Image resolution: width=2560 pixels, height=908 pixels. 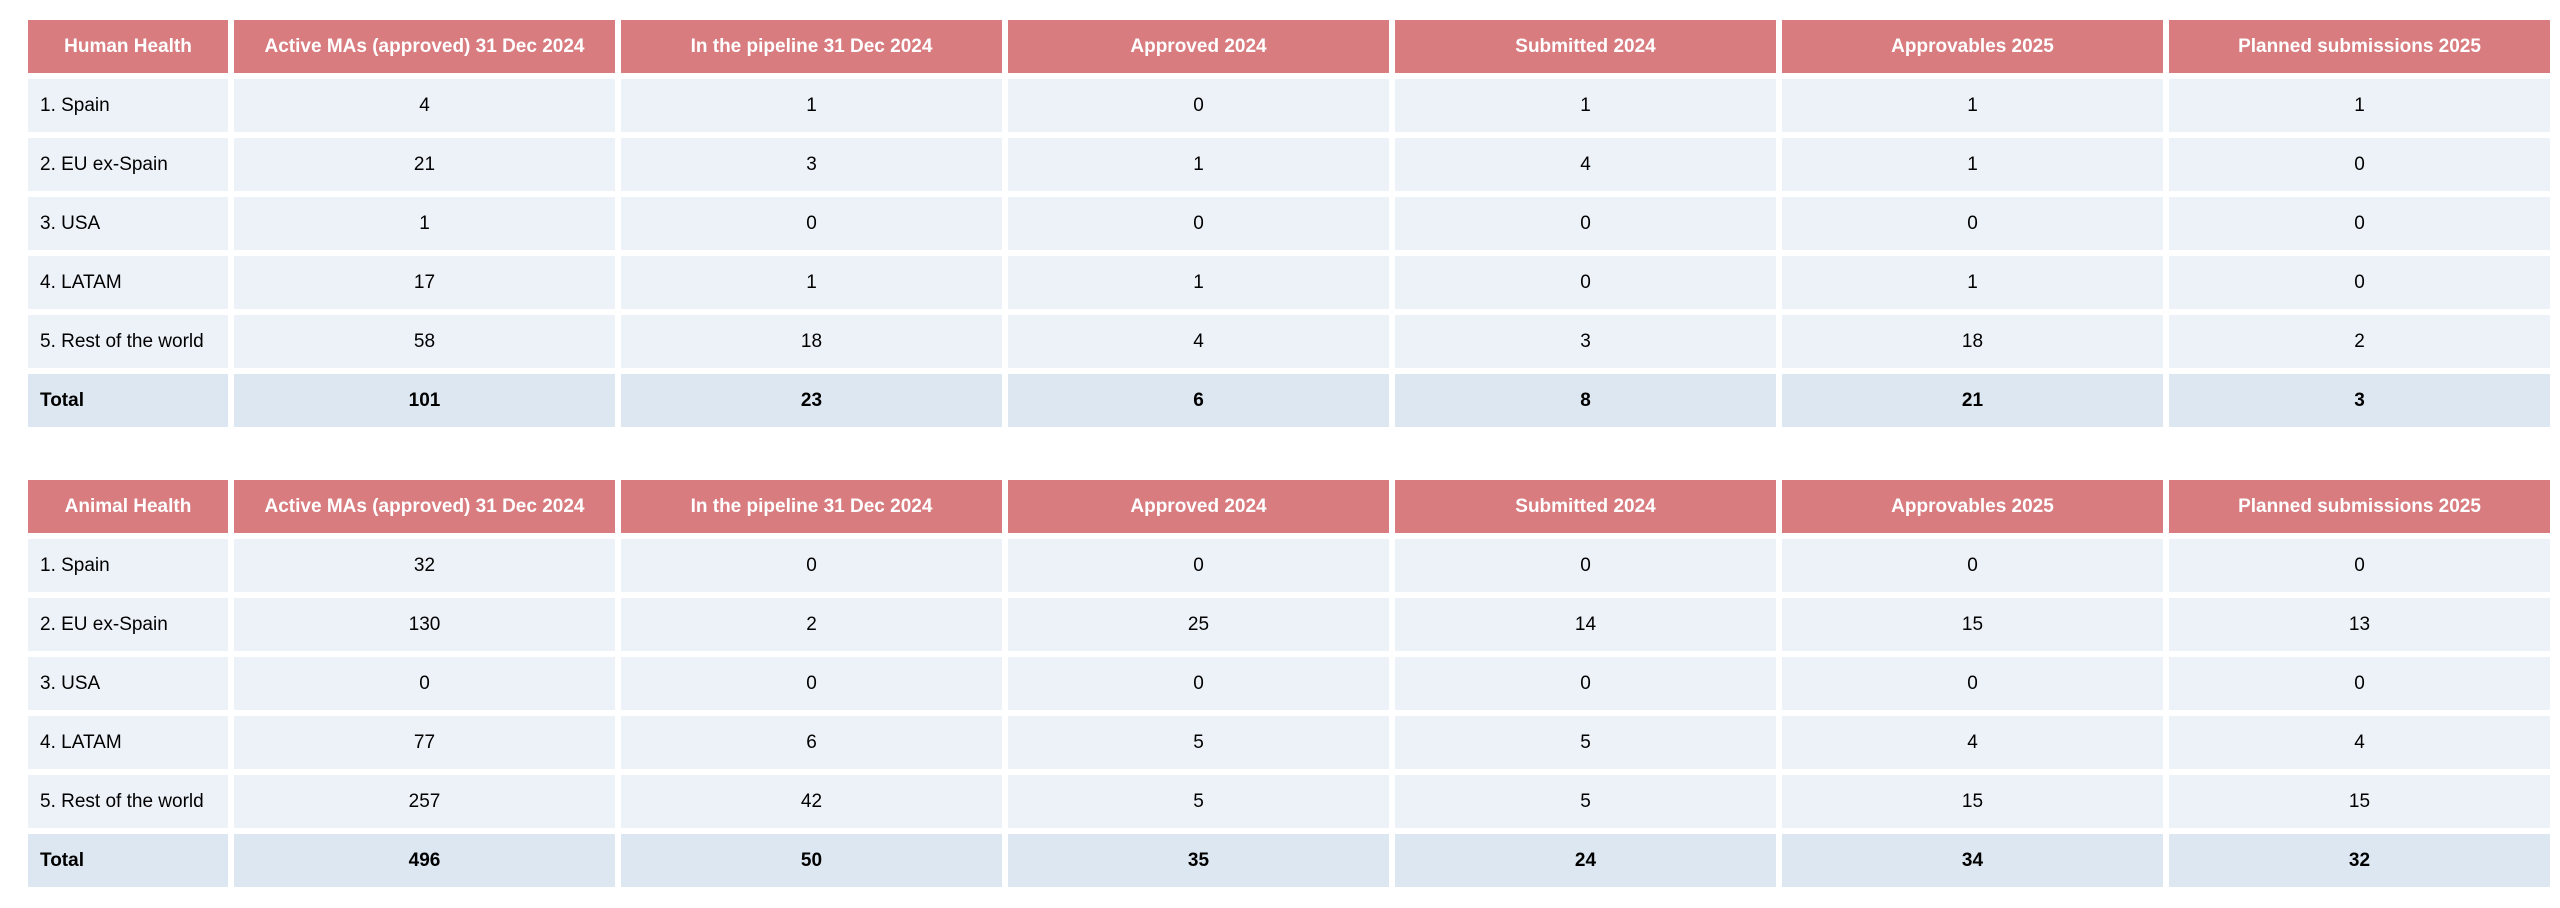 I want to click on table-title-header: Human Health, so click(x=128, y=46).